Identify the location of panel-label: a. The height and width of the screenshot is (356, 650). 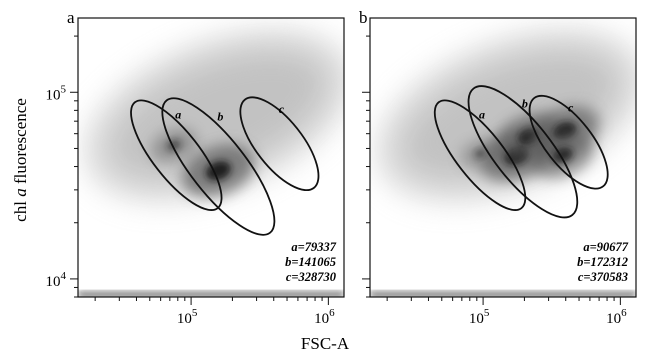
(71, 17).